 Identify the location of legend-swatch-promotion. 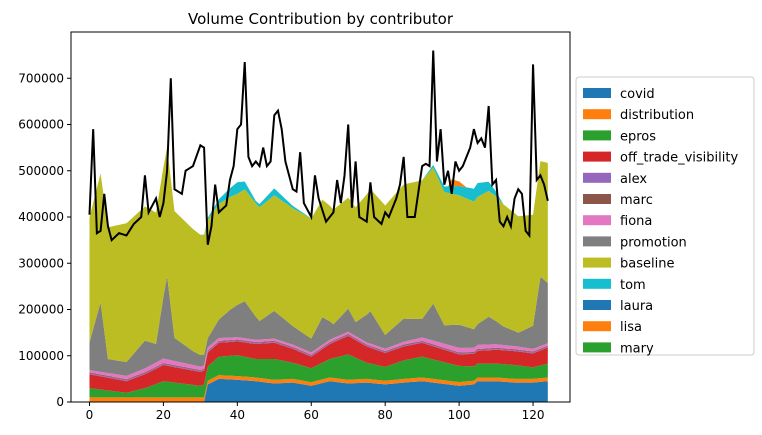
(597, 241).